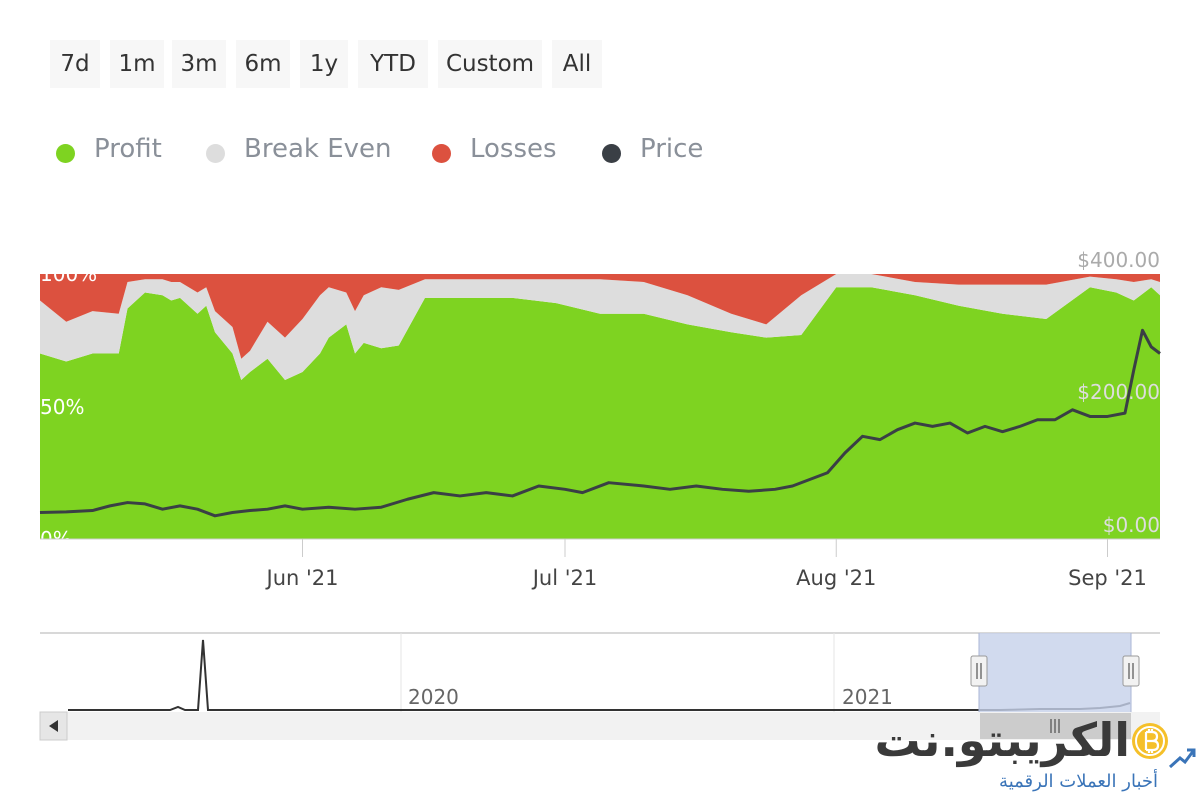 This screenshot has height=800, width=1200. What do you see at coordinates (867, 697) in the screenshot?
I see `navigator-label-2021: 2021` at bounding box center [867, 697].